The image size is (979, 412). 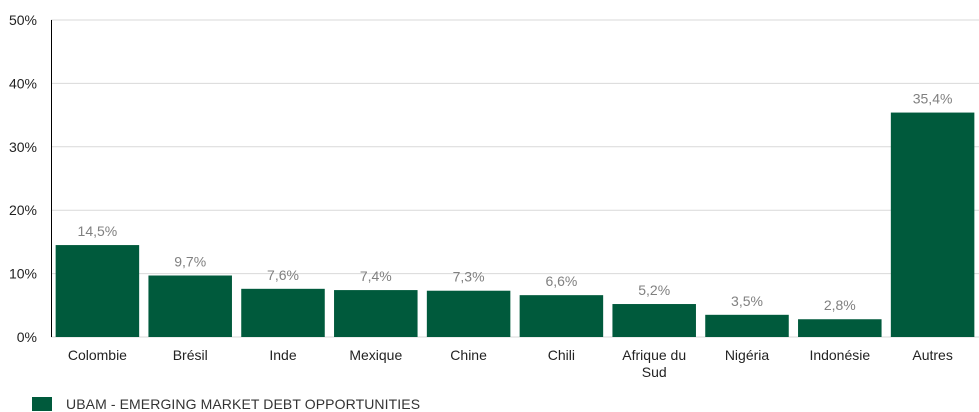 What do you see at coordinates (23, 20) in the screenshot?
I see `y-tick-label: 50%` at bounding box center [23, 20].